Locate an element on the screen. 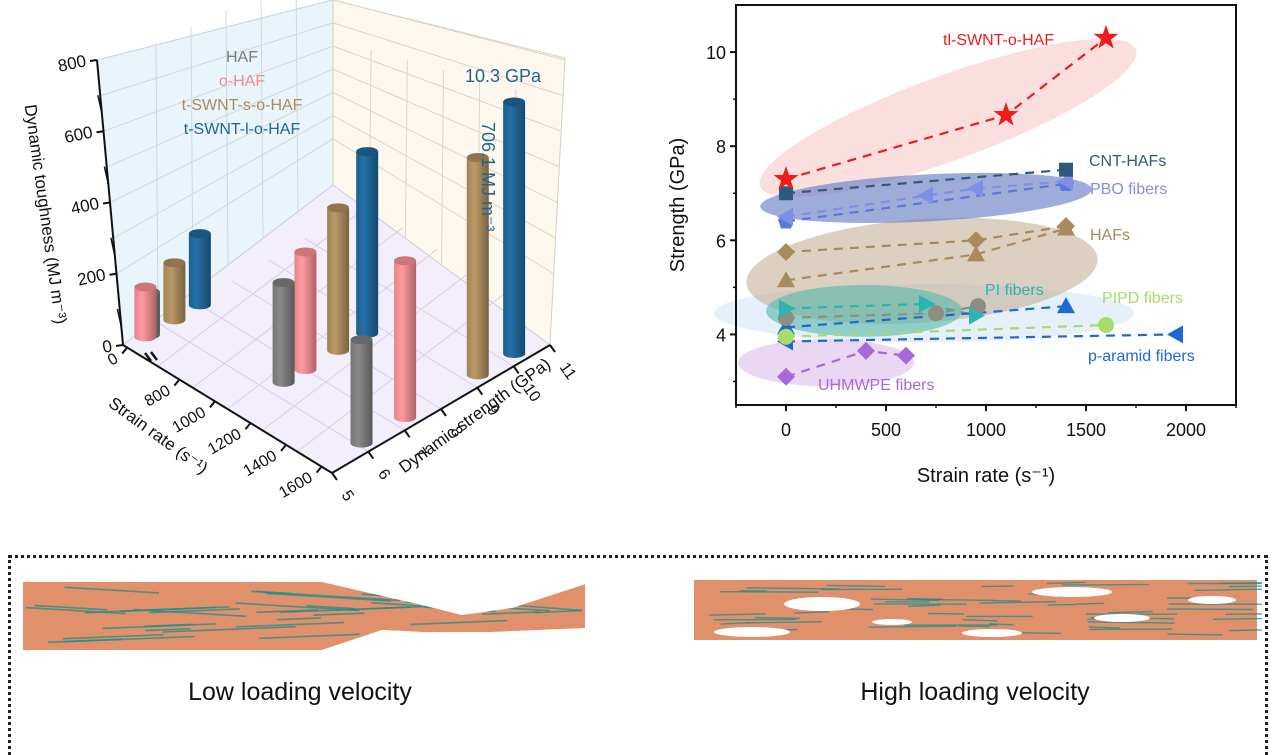 The image size is (1280, 755). strength-tick-label: 11 is located at coordinates (568, 371).